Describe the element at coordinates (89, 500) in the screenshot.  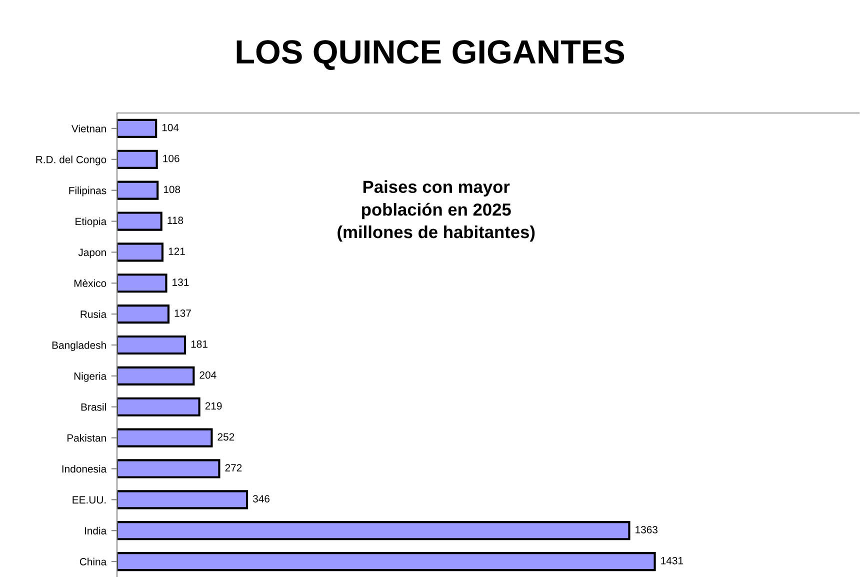
I see `y-tick-label: EE.UU.` at that location.